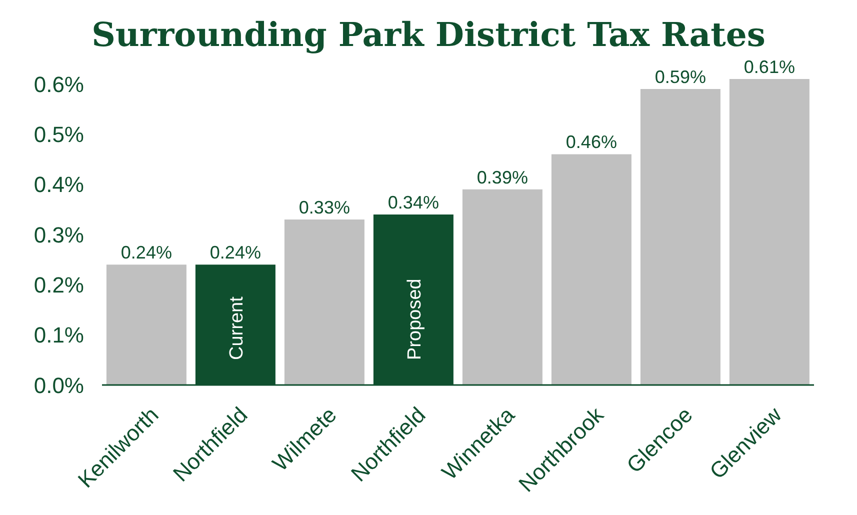  Describe the element at coordinates (59, 134) in the screenshot. I see `y-tick-label: 0.5%` at that location.